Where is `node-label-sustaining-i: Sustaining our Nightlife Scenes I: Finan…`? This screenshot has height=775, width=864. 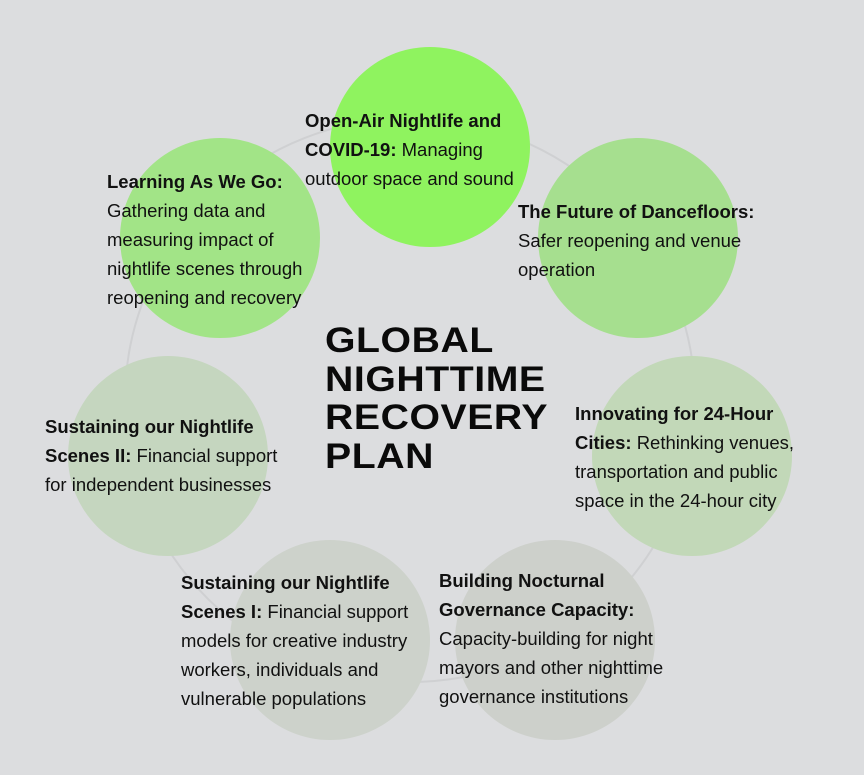
node-label-sustaining-i: Sustaining our Nightlife Scenes I: Finan… is located at coordinates (294, 640).